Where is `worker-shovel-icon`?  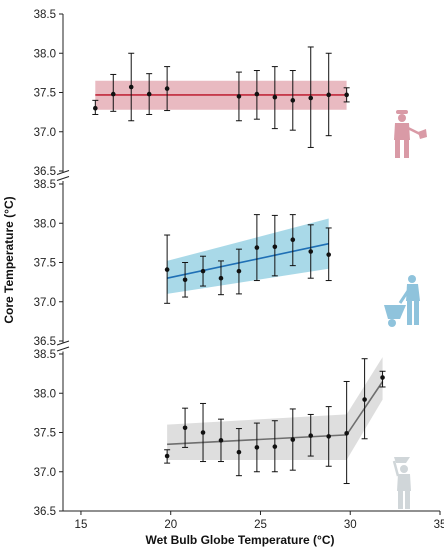
worker-shovel-icon is located at coordinates (410, 134).